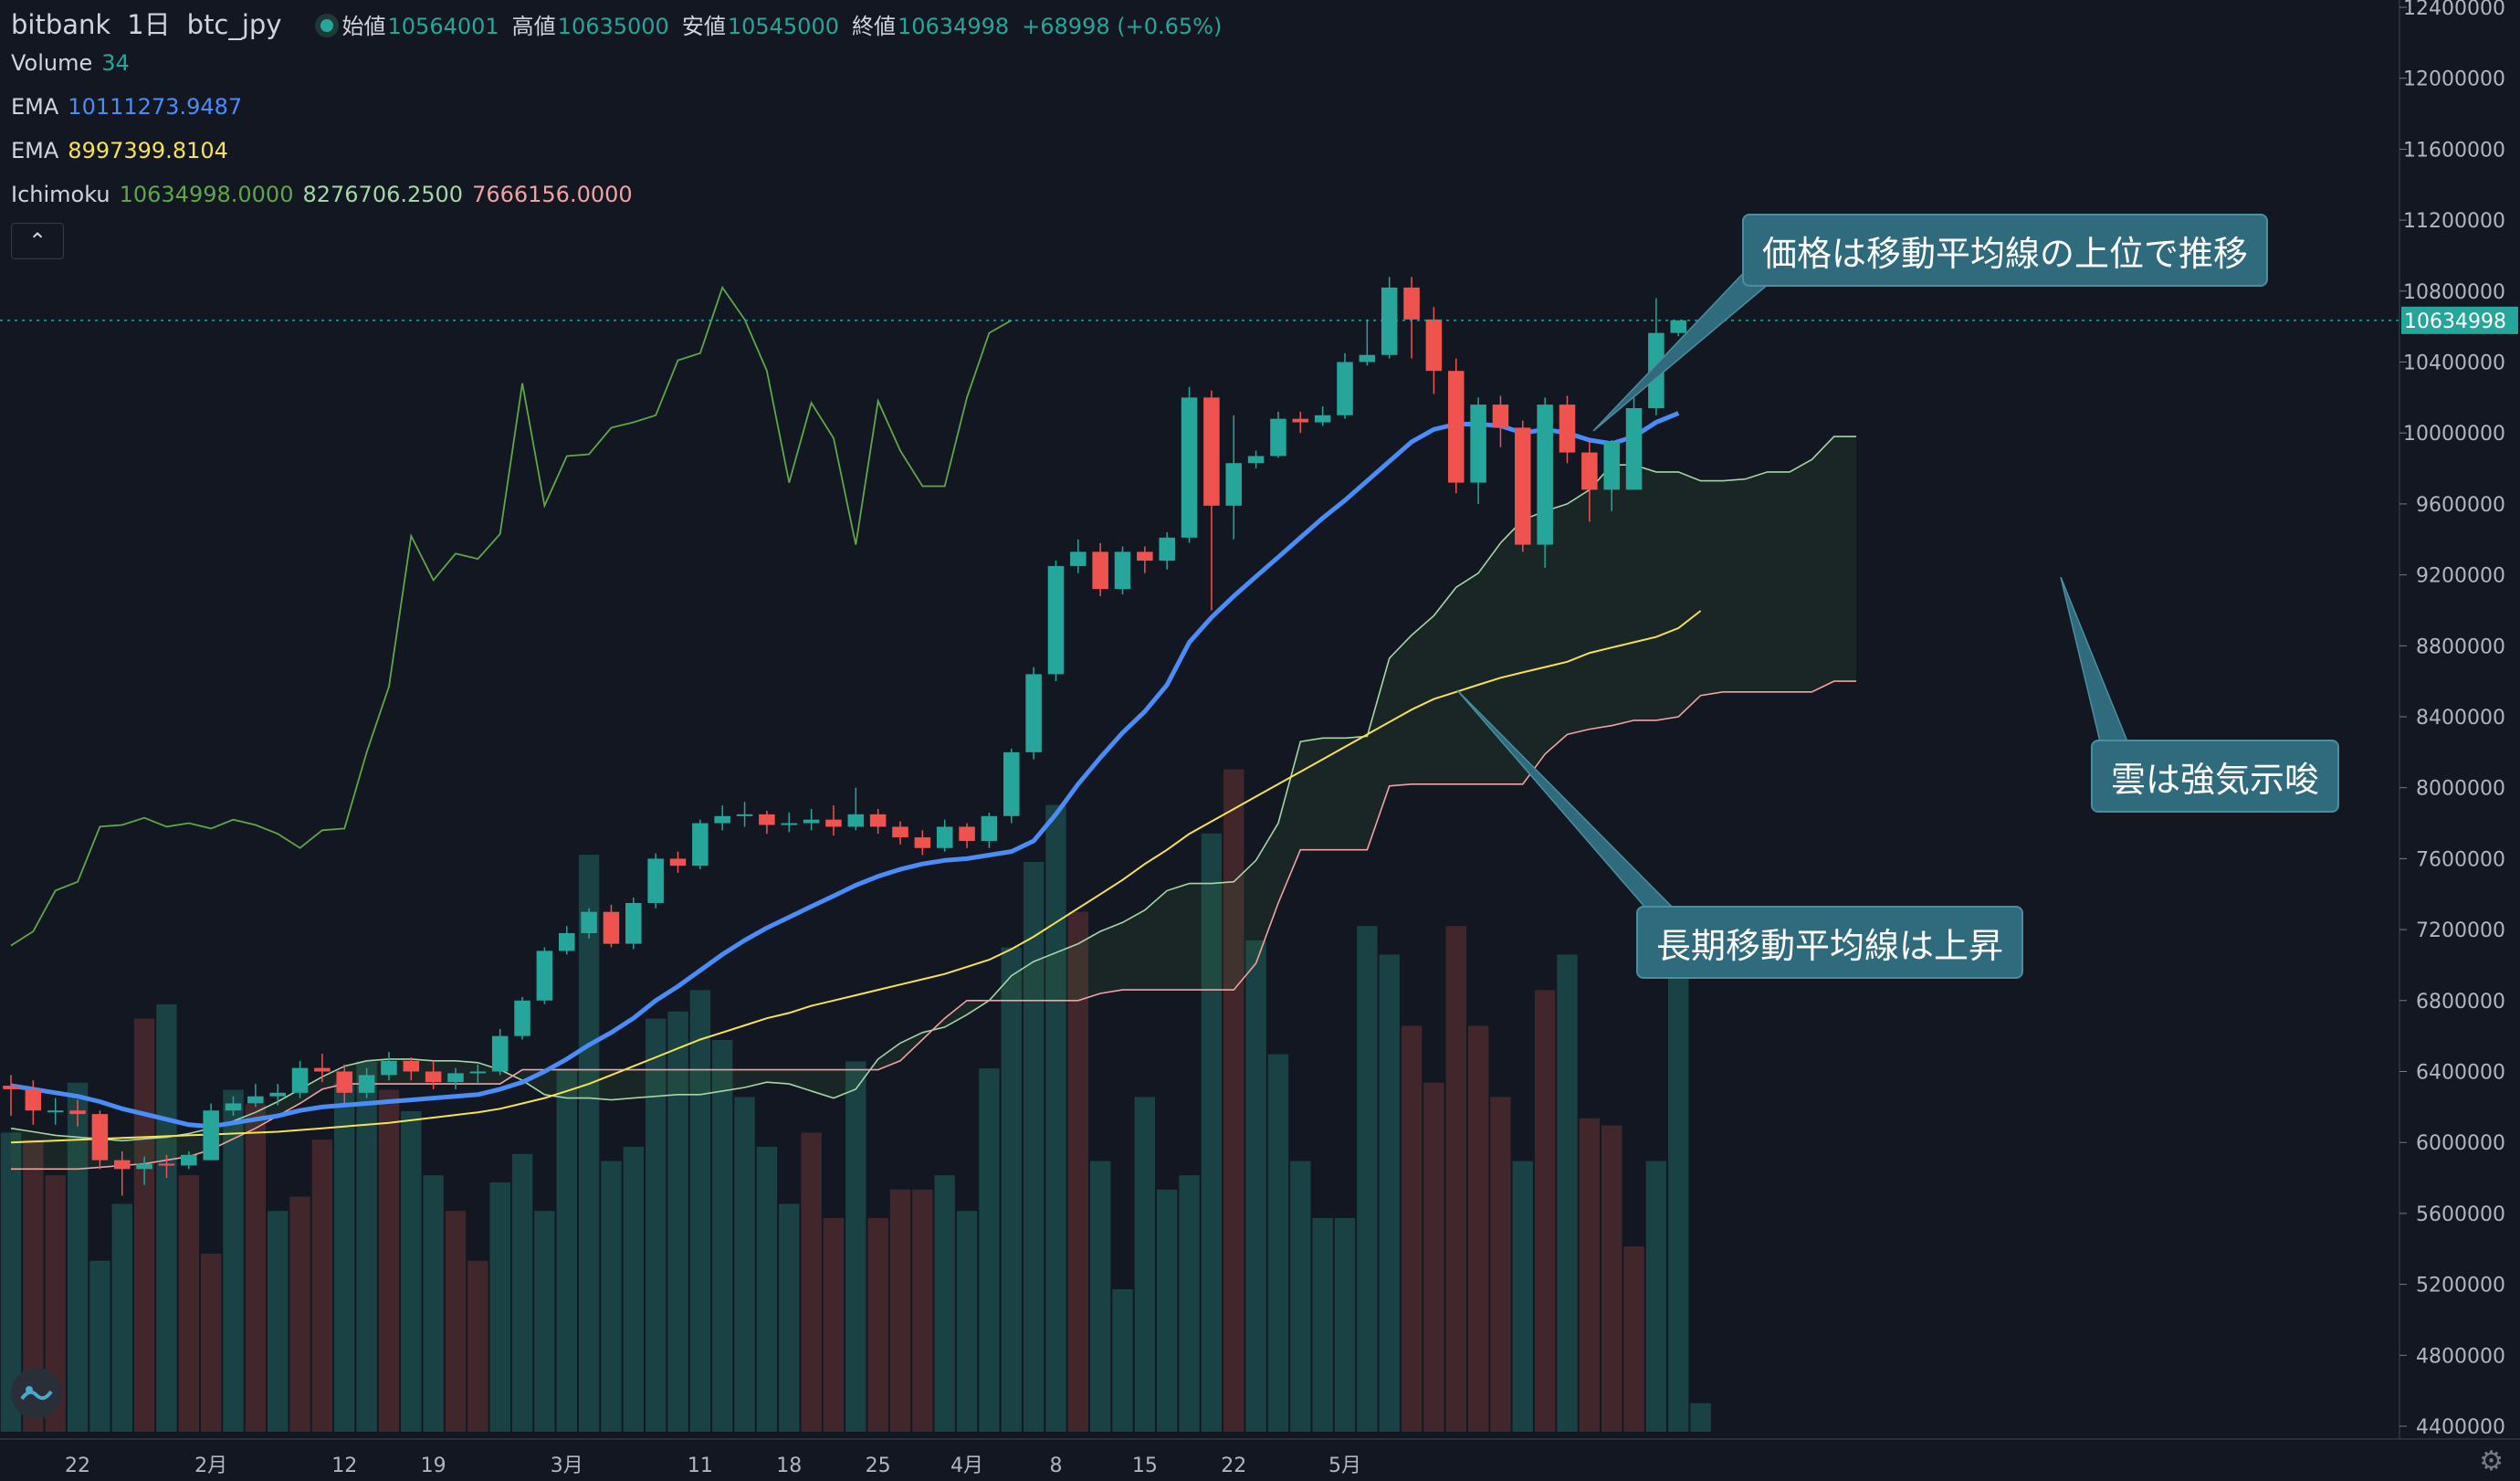 The image size is (2520, 1481). I want to click on change-value: +68998 (+0.65%), so click(1122, 26).